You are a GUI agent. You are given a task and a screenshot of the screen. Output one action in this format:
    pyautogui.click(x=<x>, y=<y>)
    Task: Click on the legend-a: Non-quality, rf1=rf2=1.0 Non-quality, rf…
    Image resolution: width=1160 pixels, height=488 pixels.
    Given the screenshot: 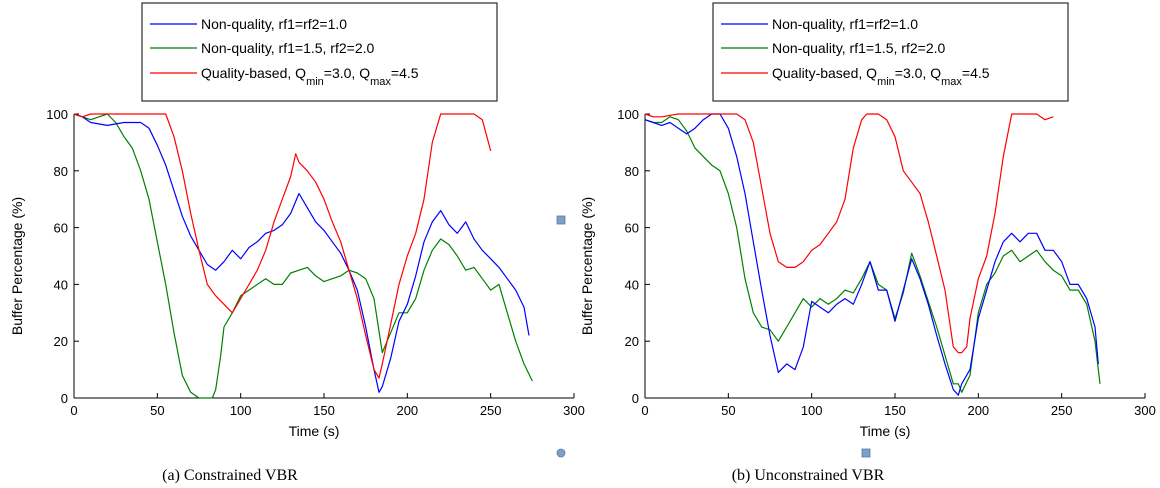 What is the action you would take?
    pyautogui.click(x=319, y=52)
    